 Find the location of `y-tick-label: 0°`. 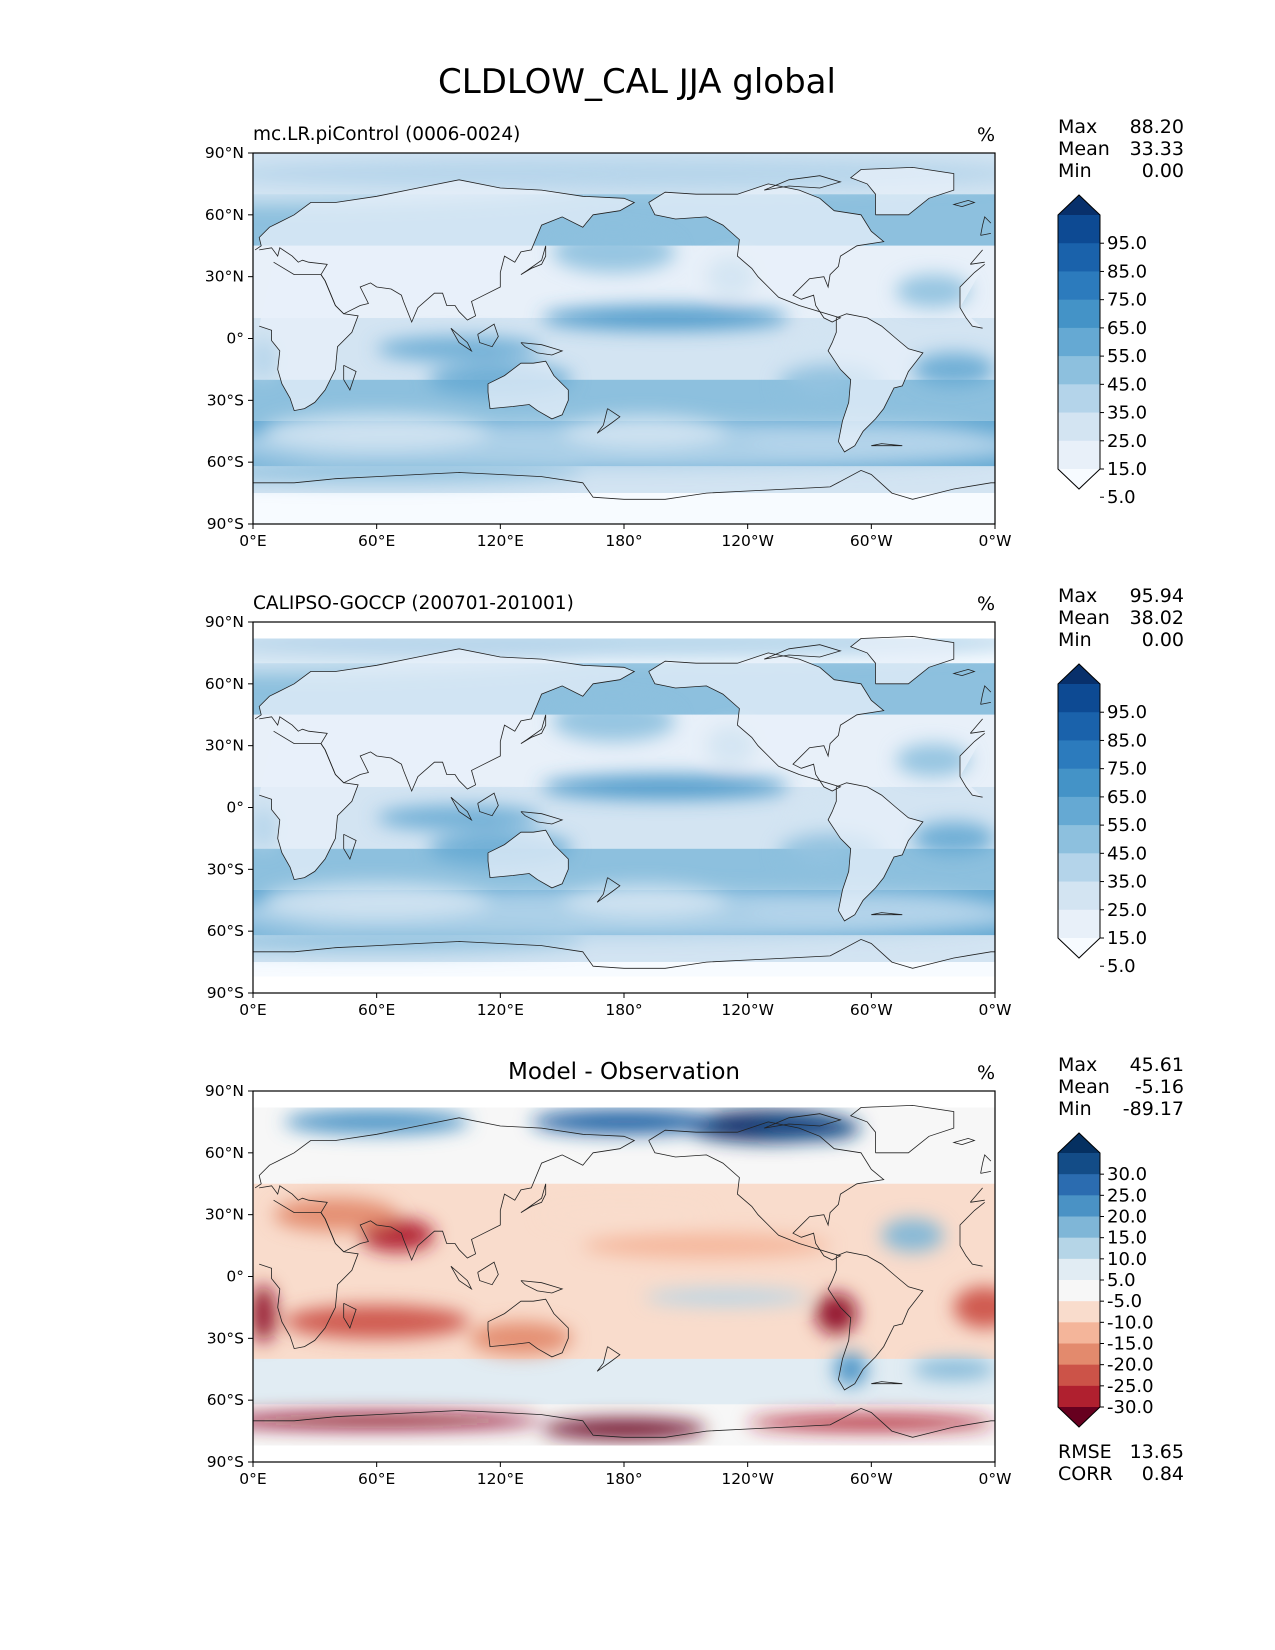

y-tick-label: 0° is located at coordinates (235, 339).